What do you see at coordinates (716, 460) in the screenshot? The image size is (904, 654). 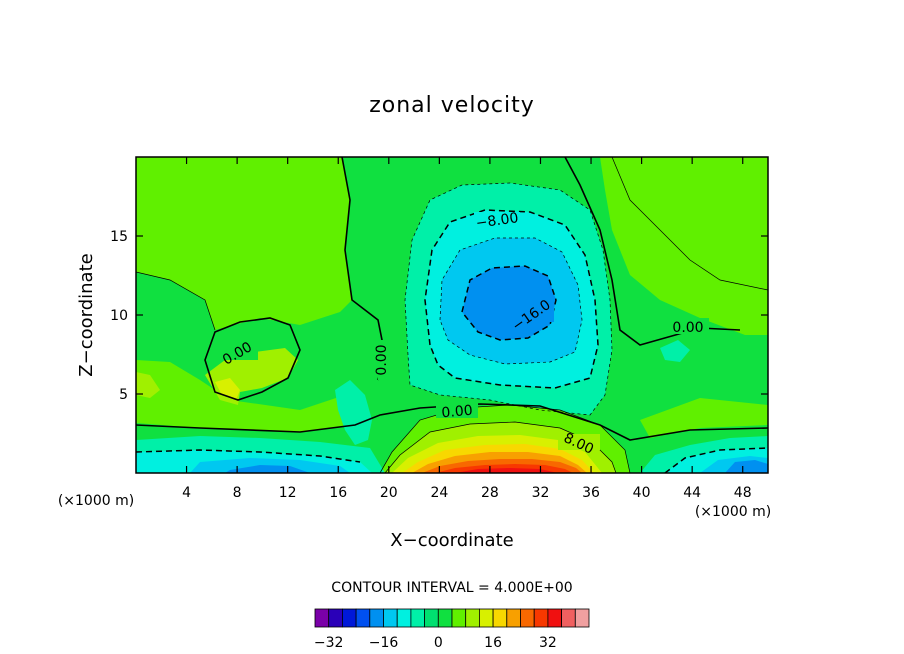 I see `contour-negative-bottom-right` at bounding box center [716, 460].